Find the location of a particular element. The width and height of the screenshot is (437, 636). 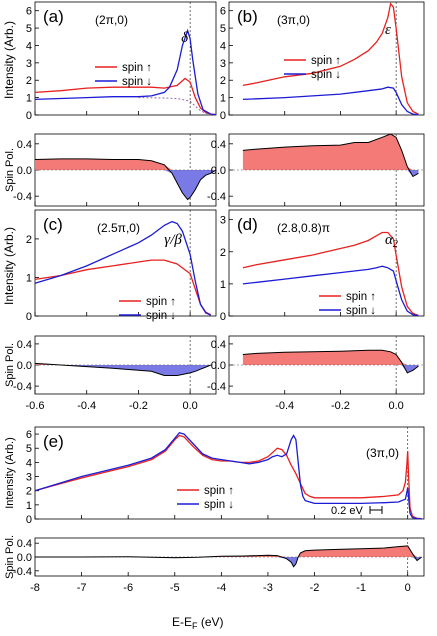

series-background-line is located at coordinates (174, 106).